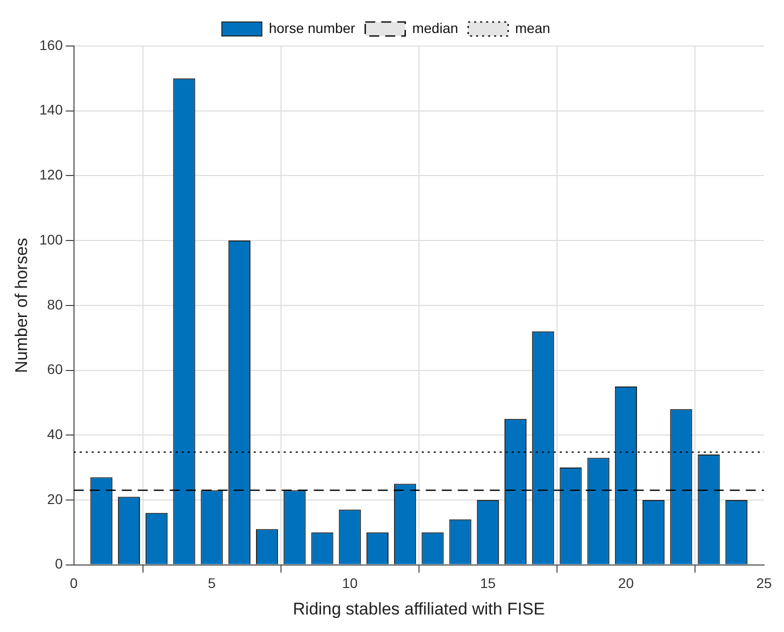  What do you see at coordinates (51, 174) in the screenshot?
I see `y-tick-label: 120` at bounding box center [51, 174].